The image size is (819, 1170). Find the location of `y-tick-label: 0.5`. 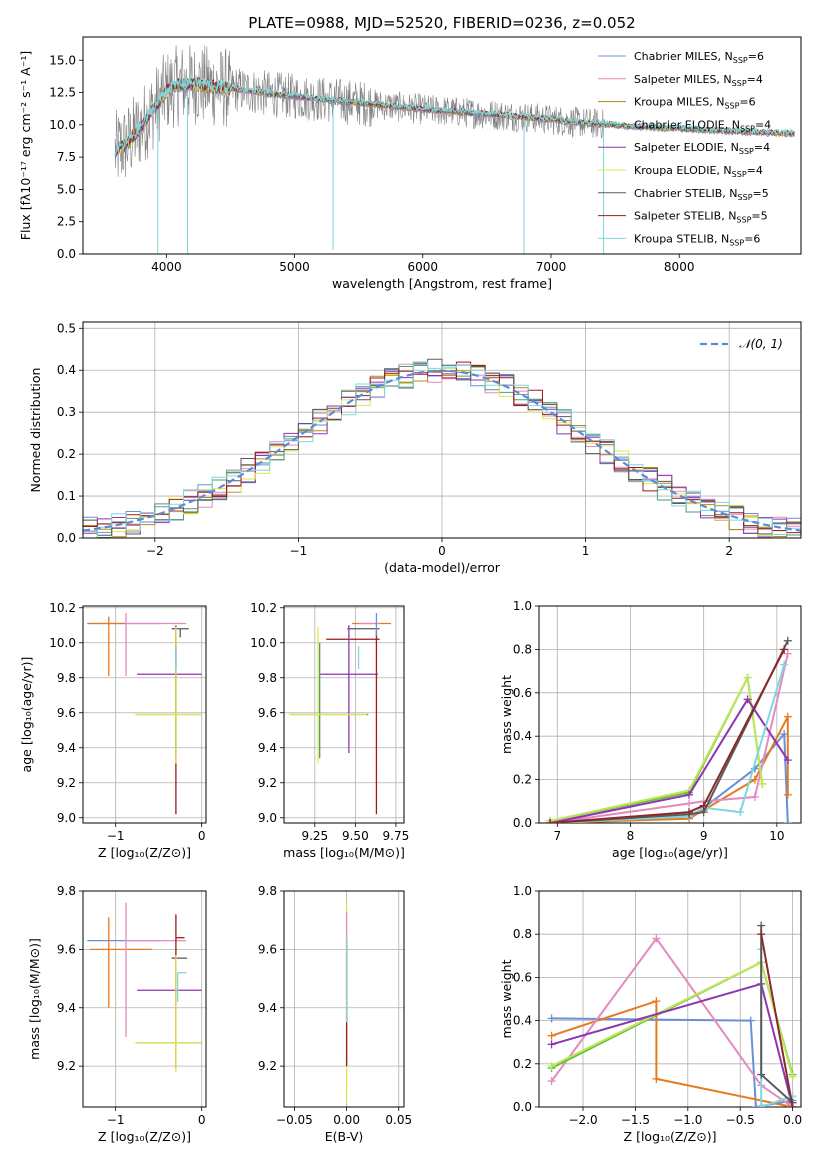

y-tick-label: 0.5 is located at coordinates (66, 328).